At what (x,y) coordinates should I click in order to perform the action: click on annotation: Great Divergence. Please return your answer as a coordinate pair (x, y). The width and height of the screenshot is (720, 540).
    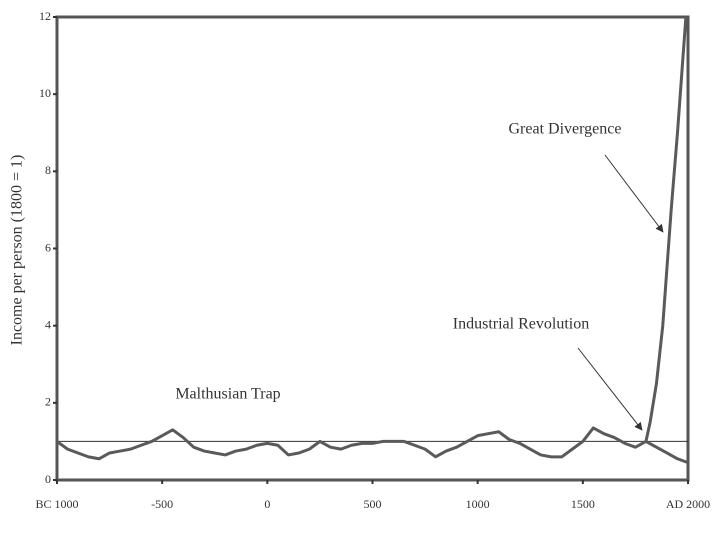
    Looking at the image, I should click on (565, 129).